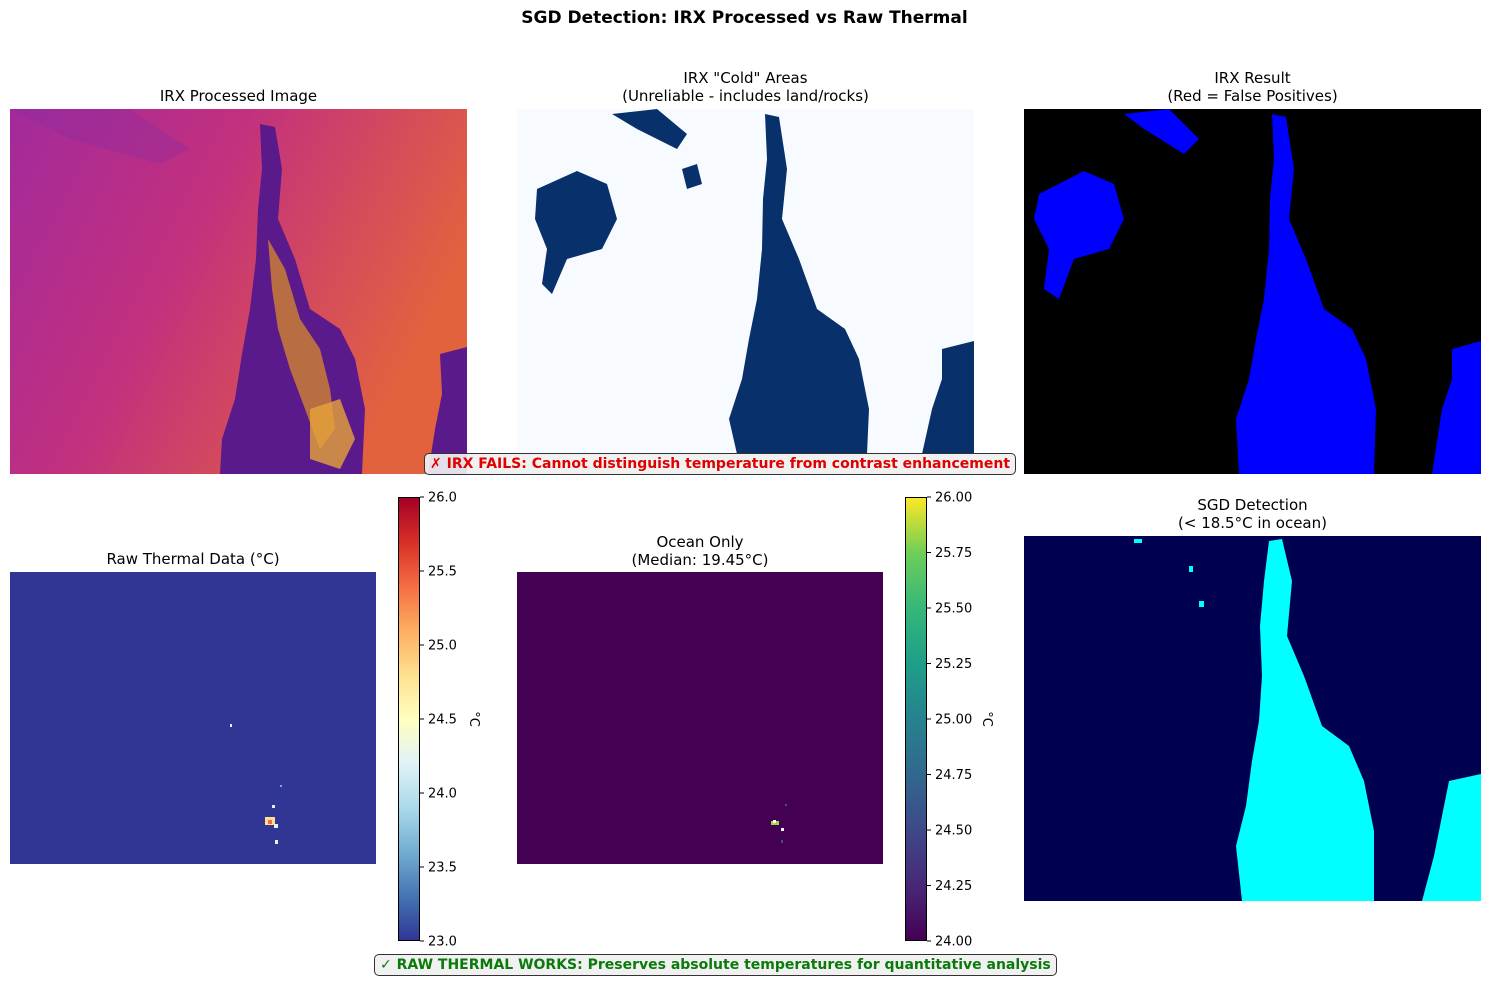 The image size is (1489, 983). What do you see at coordinates (193, 559) in the screenshot?
I see `raw-thermal-title: Raw Thermal Data (°C)` at bounding box center [193, 559].